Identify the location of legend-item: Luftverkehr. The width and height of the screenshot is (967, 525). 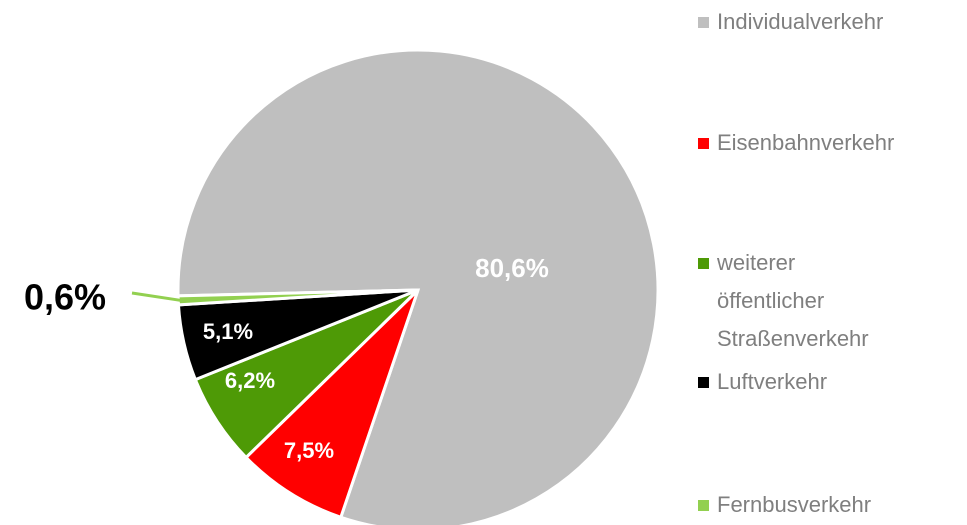
(796, 382).